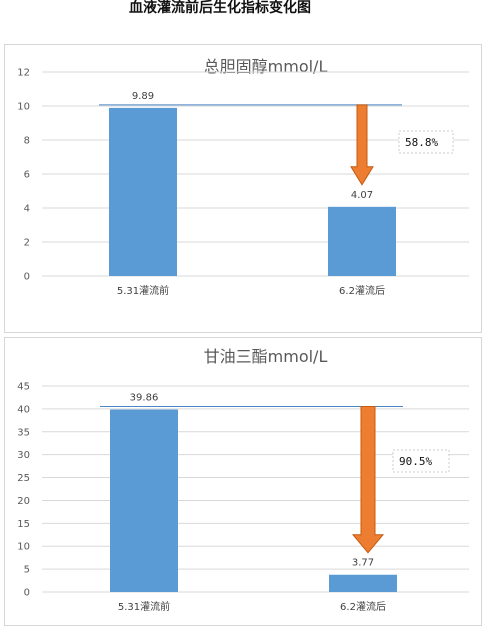 The image size is (488, 628). Describe the element at coordinates (363, 563) in the screenshot. I see `data-label: 3.77` at that location.